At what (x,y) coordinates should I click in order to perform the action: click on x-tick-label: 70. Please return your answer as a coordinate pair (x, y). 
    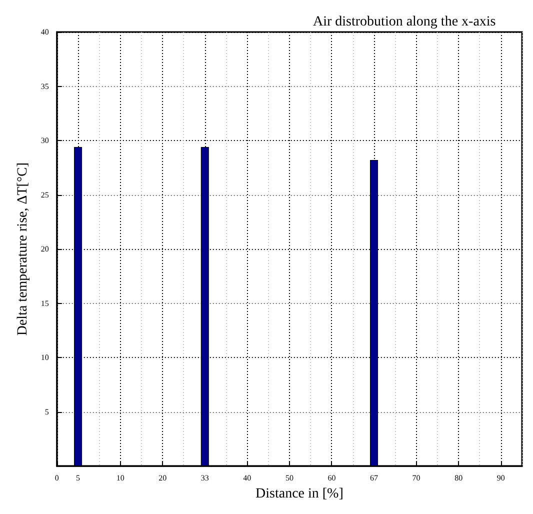
    Looking at the image, I should click on (416, 478).